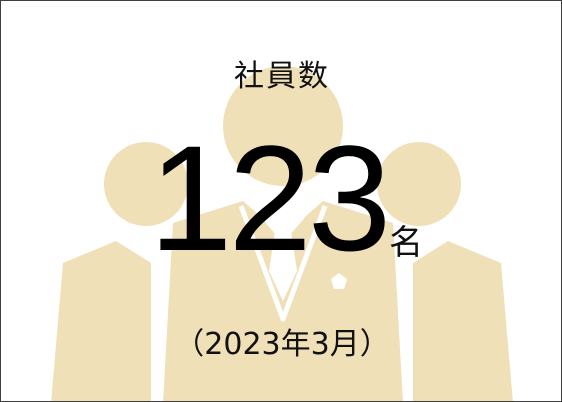 This screenshot has width=562, height=402. What do you see at coordinates (146, 184) in the screenshot?
I see `left-person-head-icon` at bounding box center [146, 184].